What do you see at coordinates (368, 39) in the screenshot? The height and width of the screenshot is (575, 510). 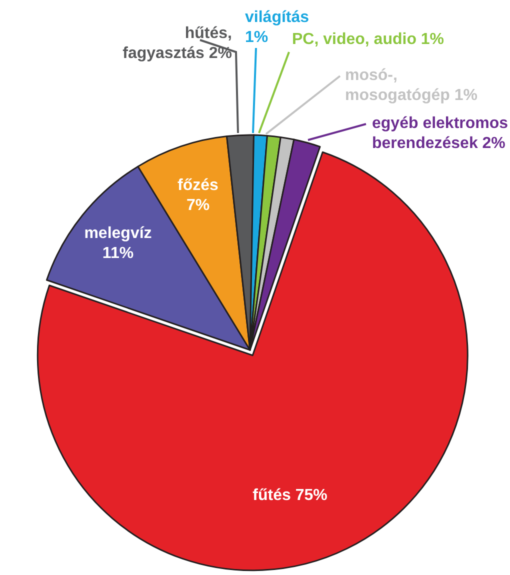 I see `slice-label: PC, video, audio 1%` at bounding box center [368, 39].